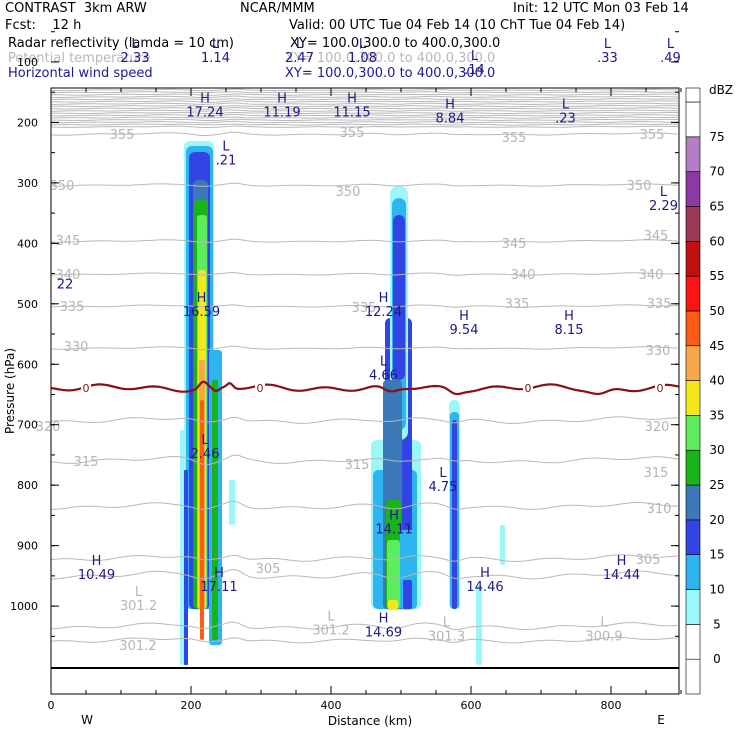 This screenshot has width=740, height=740. I want to click on theta-contour-label: 335, so click(72, 307).